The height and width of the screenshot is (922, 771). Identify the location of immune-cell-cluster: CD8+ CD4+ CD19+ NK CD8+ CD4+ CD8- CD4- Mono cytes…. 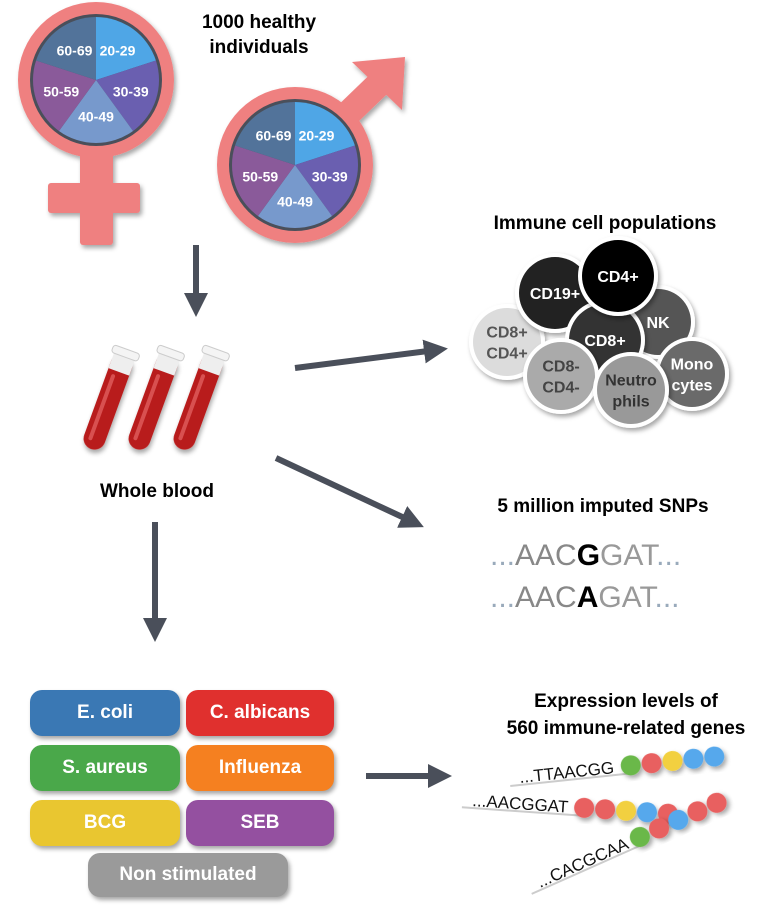
(599, 332).